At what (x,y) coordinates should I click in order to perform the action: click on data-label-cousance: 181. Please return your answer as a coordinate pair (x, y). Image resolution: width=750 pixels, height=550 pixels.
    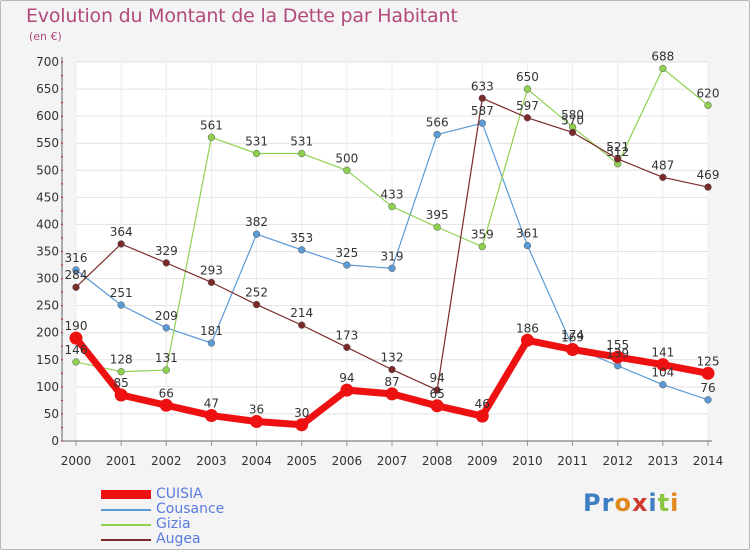
    Looking at the image, I should click on (211, 331).